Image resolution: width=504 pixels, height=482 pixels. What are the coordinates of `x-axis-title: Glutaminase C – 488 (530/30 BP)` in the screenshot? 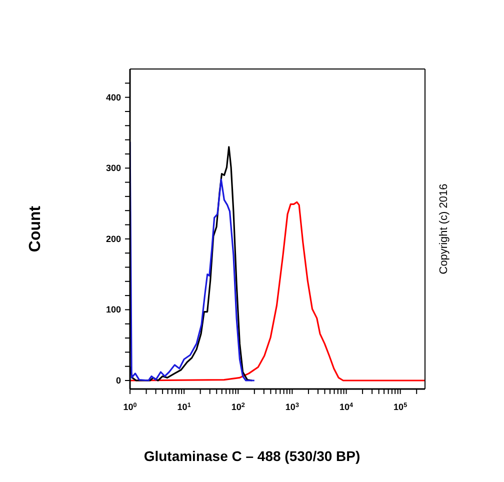 It's located at (252, 456).